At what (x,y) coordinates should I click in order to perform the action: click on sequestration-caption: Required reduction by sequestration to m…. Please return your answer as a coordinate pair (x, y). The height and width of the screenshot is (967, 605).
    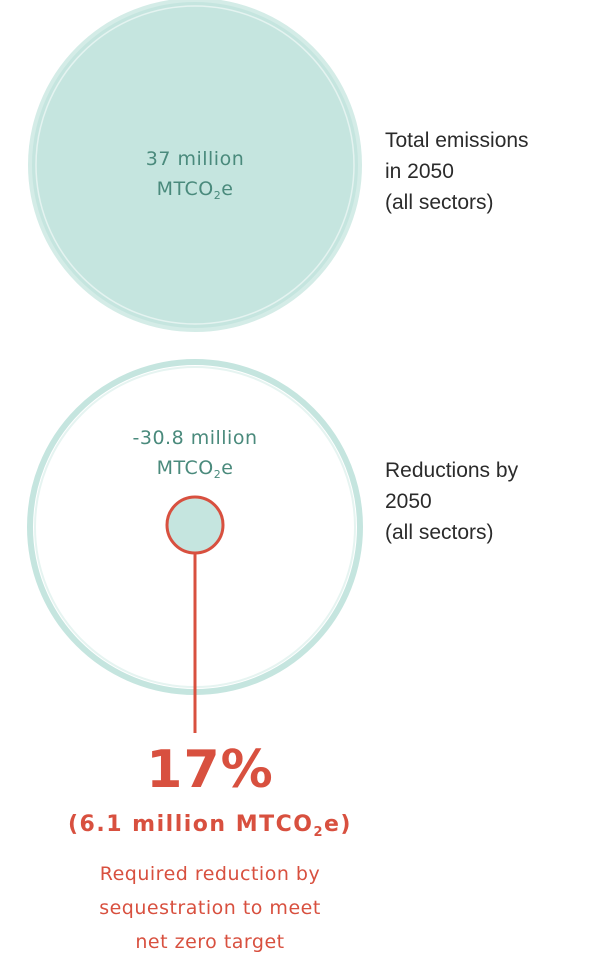
    Looking at the image, I should click on (210, 908).